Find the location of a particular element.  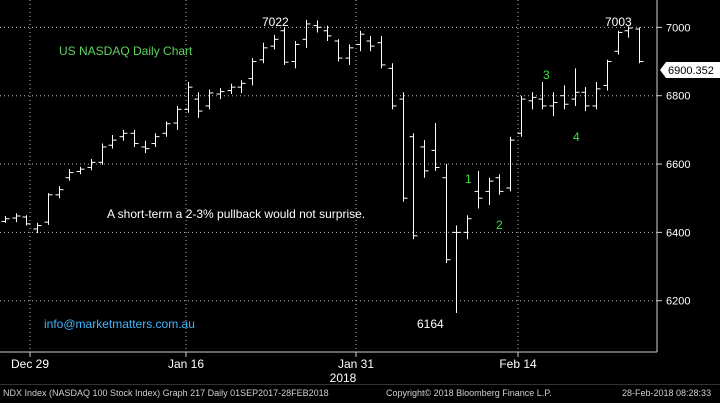

y-axis: 7000 6800 6600 6400 6200 is located at coordinates (673, 165).